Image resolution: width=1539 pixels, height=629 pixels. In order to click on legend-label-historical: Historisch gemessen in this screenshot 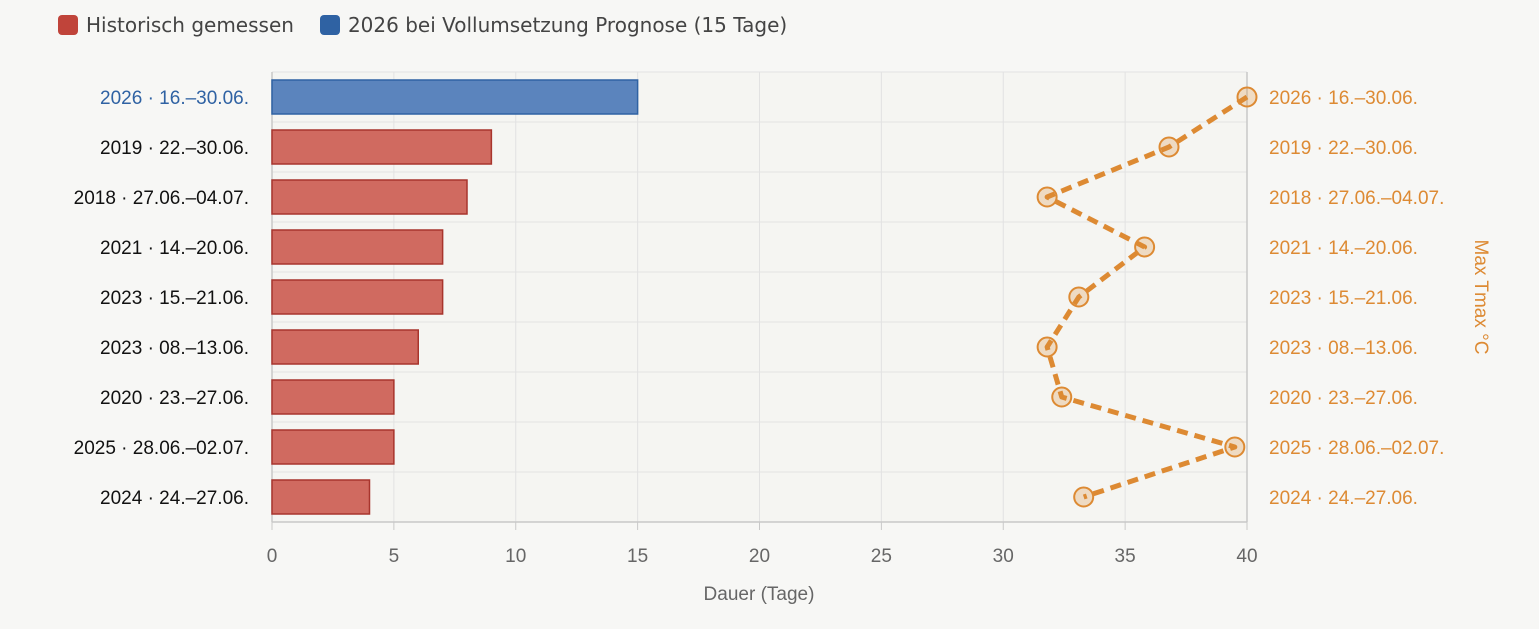, I will do `click(190, 25)`.